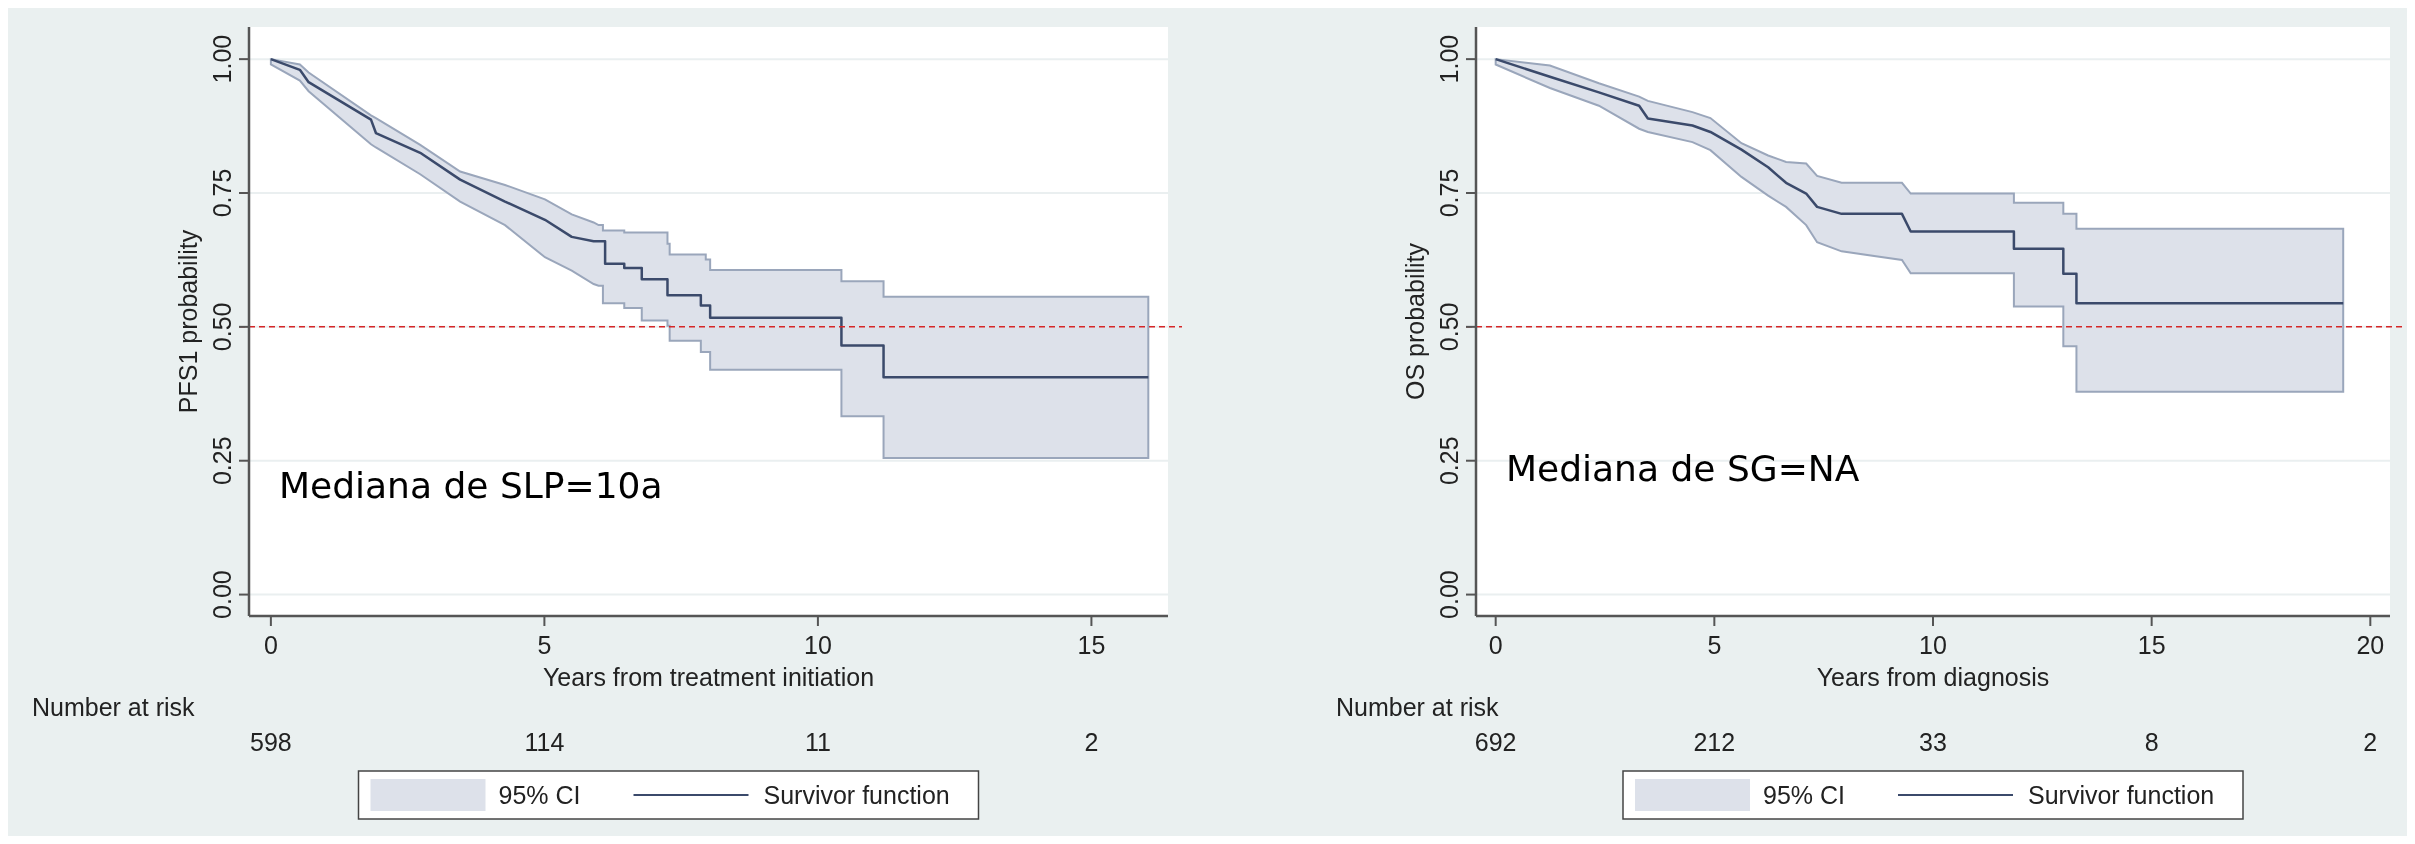 Image resolution: width=2415 pixels, height=844 pixels. Describe the element at coordinates (708, 677) in the screenshot. I see `x-axis-title: Years from treatment initiation` at that location.